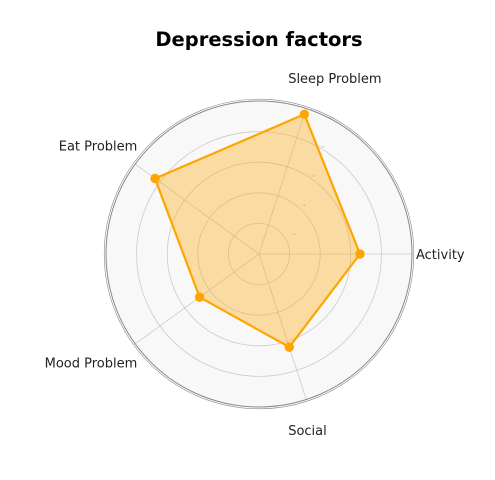 Image resolution: width=495 pixels, height=480 pixels. What do you see at coordinates (323, 148) in the screenshot?
I see `r-tick-label-4: 0.8` at bounding box center [323, 148].